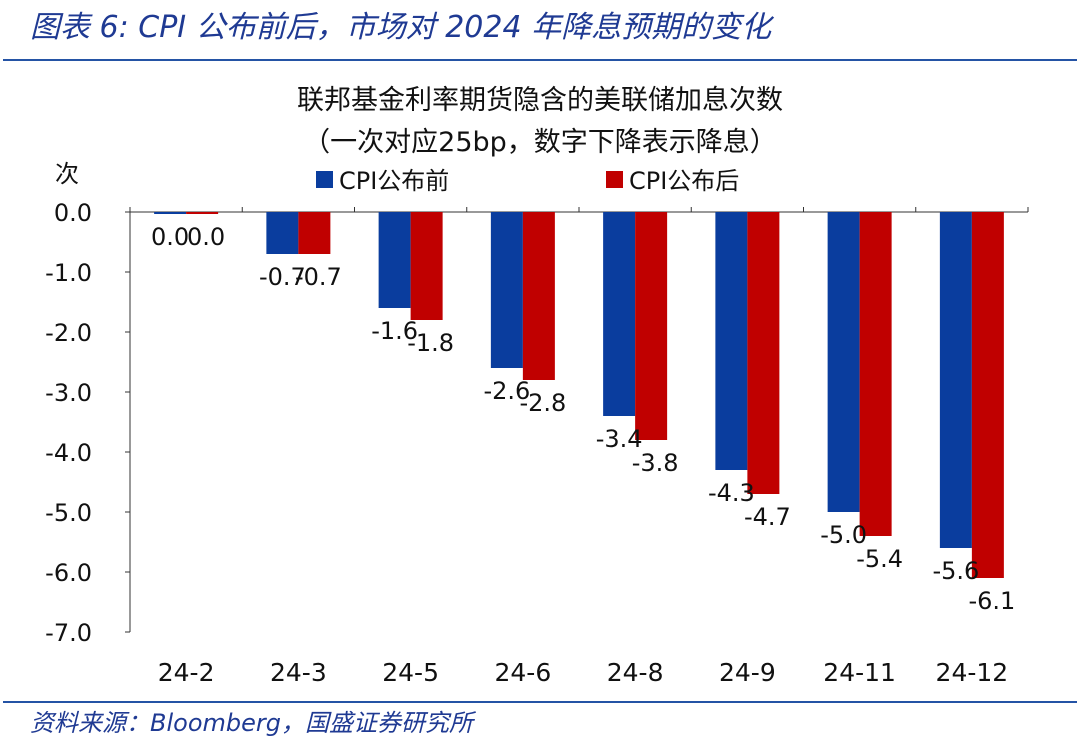 The width and height of the screenshot is (1080, 745). What do you see at coordinates (67, 174) in the screenshot?
I see `y-axis-label: 次` at bounding box center [67, 174].